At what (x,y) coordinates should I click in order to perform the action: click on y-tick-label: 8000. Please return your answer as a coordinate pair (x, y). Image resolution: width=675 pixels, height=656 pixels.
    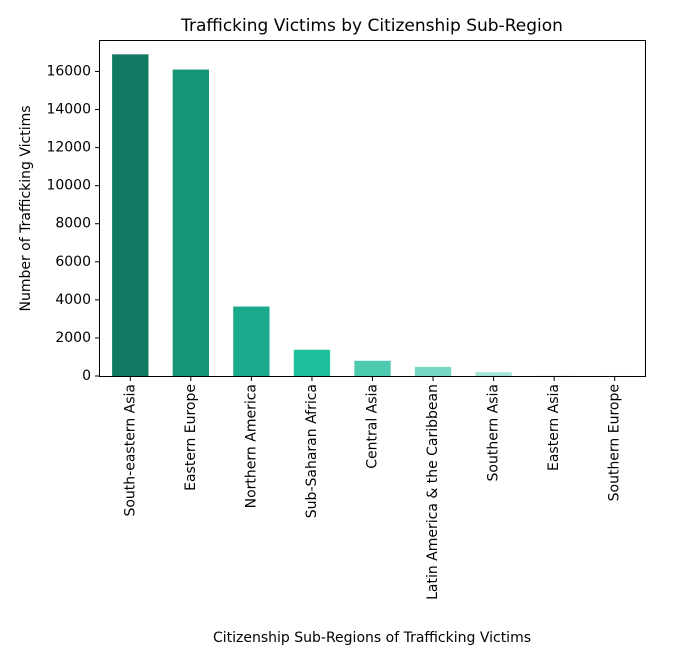
    Looking at the image, I should click on (73, 224).